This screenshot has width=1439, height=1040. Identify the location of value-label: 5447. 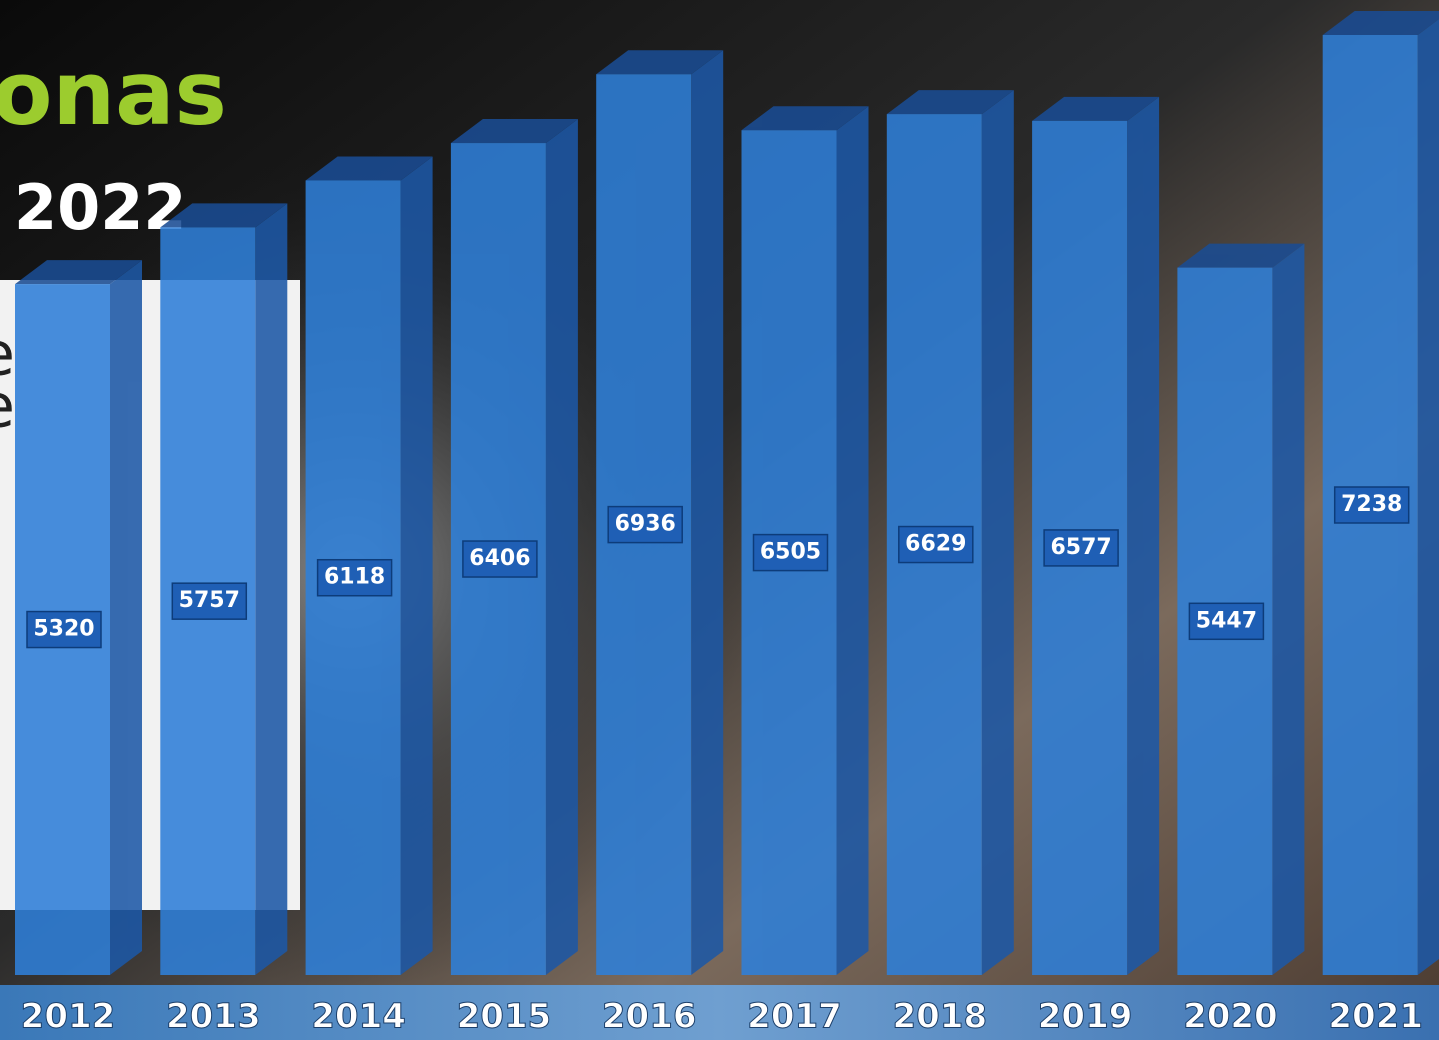
(1226, 620).